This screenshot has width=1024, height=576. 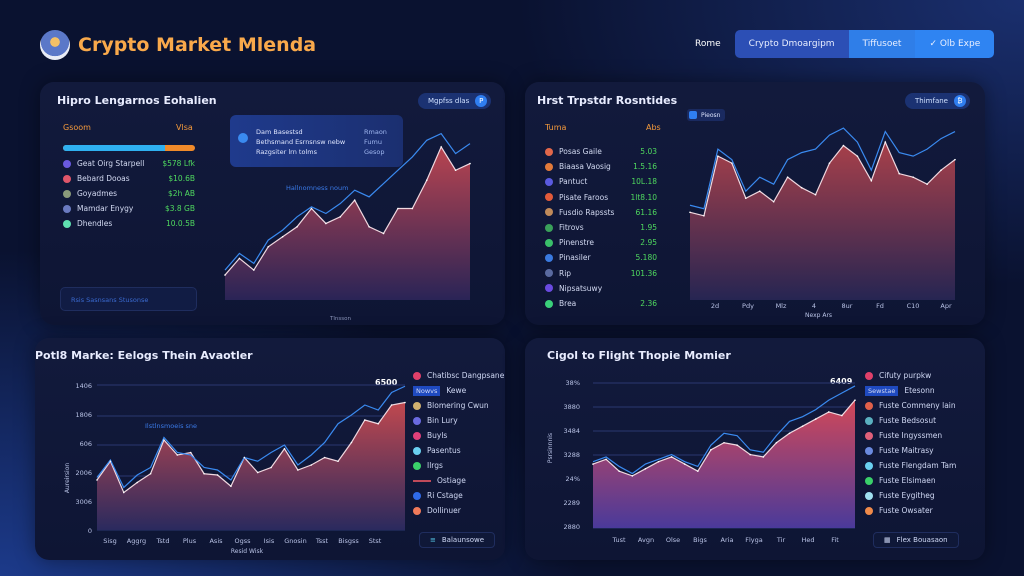 I want to click on axis-tick: 1806, so click(x=83, y=415).